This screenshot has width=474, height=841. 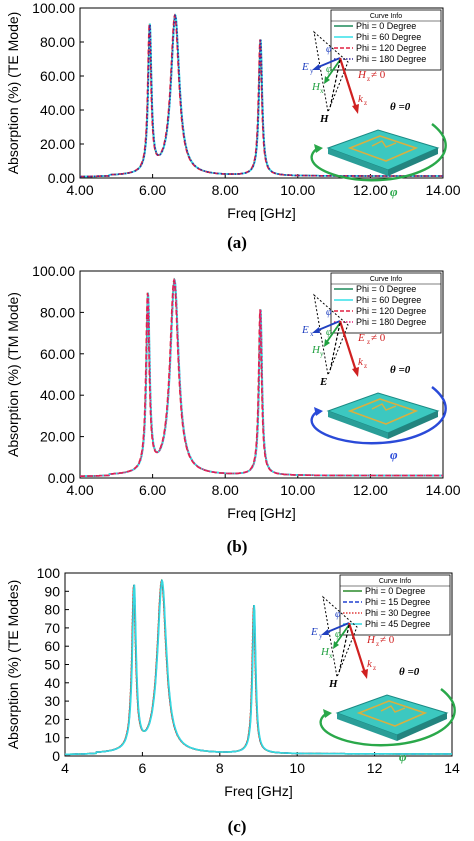 I want to click on y-tick-label: 100, so click(x=49, y=573).